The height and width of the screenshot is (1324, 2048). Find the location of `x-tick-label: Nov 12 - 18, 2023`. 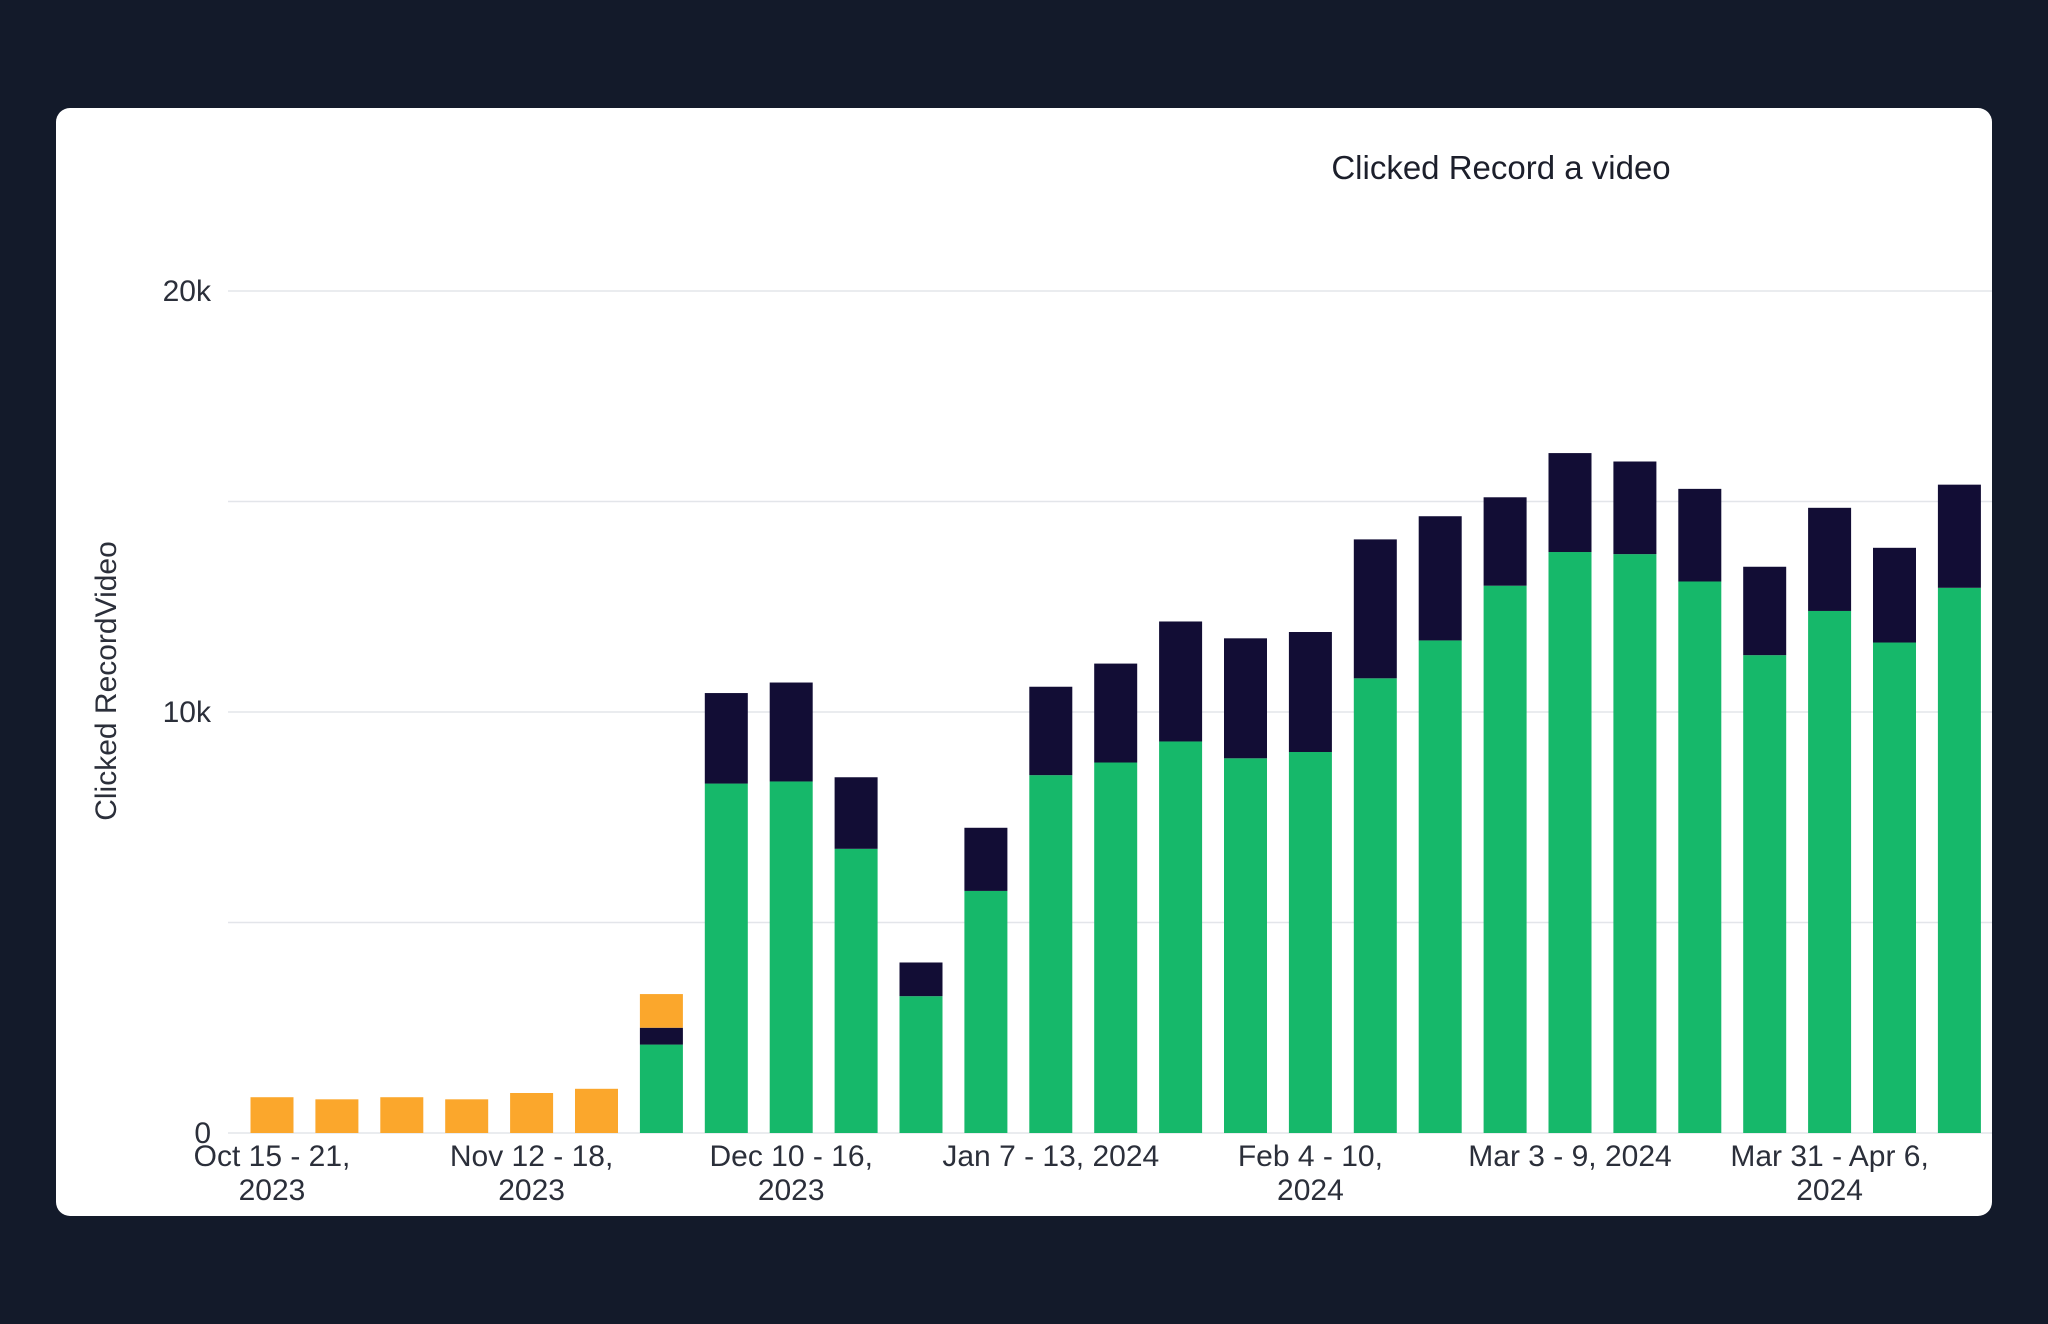

x-tick-label: Nov 12 - 18, 2023 is located at coordinates (531, 1173).